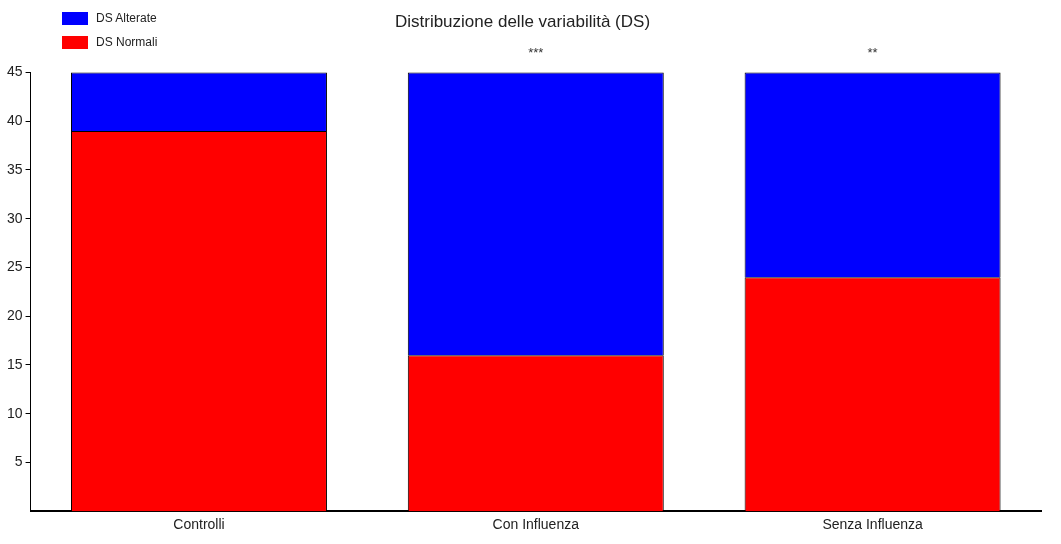 The width and height of the screenshot is (1061, 544). Describe the element at coordinates (14, 120) in the screenshot. I see `y-tick-label: 40` at that location.